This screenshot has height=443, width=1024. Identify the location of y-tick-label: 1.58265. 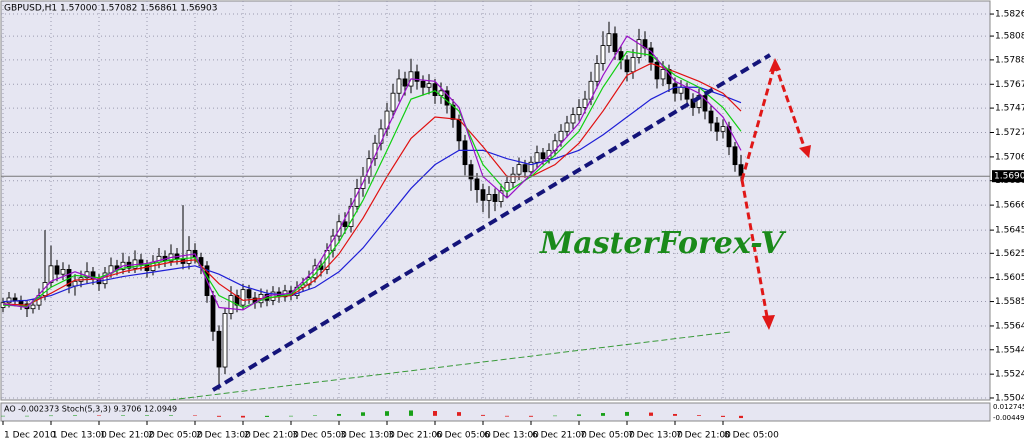
(1009, 15).